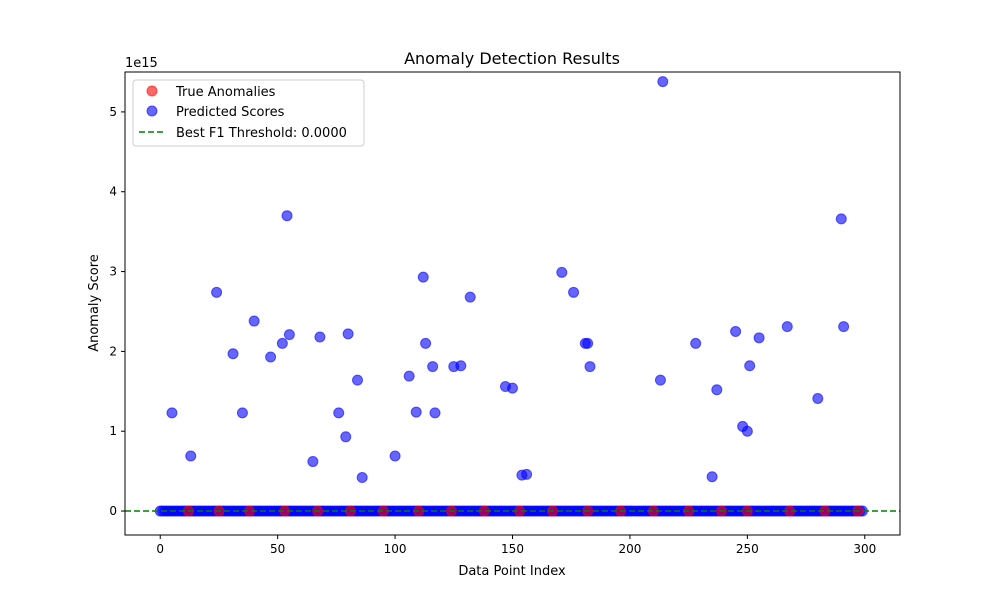 The height and width of the screenshot is (600, 1000). What do you see at coordinates (512, 58) in the screenshot?
I see `chart-title: Anomaly Detection Results` at bounding box center [512, 58].